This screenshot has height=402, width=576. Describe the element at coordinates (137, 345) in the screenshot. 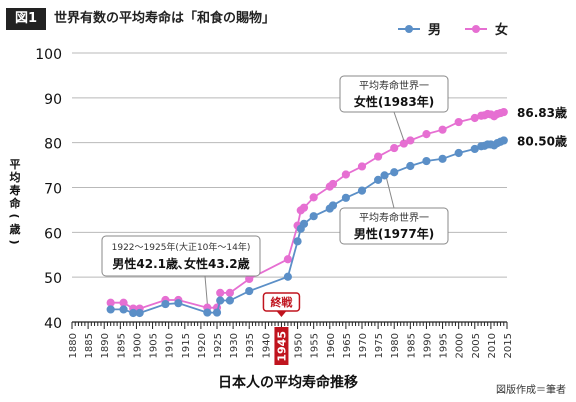

I see `x-tick-label: 1900` at that location.